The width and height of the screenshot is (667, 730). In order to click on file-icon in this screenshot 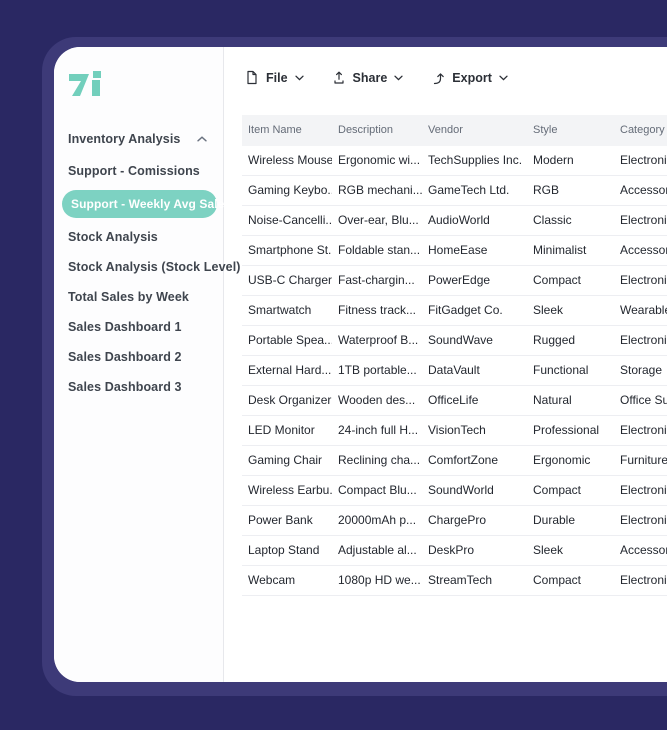, I will do `click(252, 77)`.